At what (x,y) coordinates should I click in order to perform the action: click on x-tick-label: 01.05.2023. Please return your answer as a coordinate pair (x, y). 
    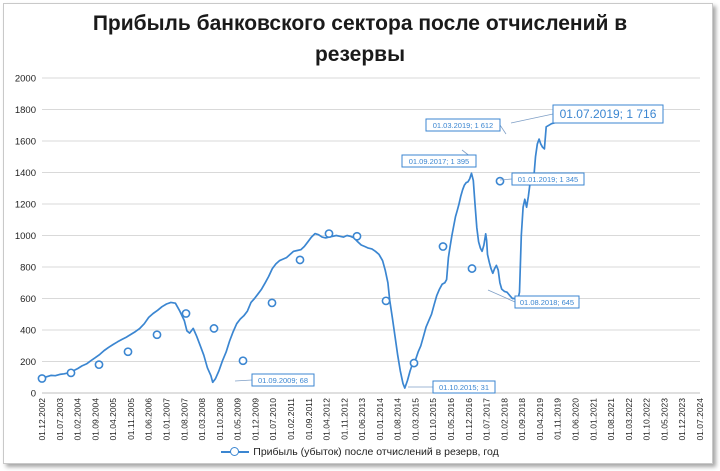
    Looking at the image, I should click on (664, 419).